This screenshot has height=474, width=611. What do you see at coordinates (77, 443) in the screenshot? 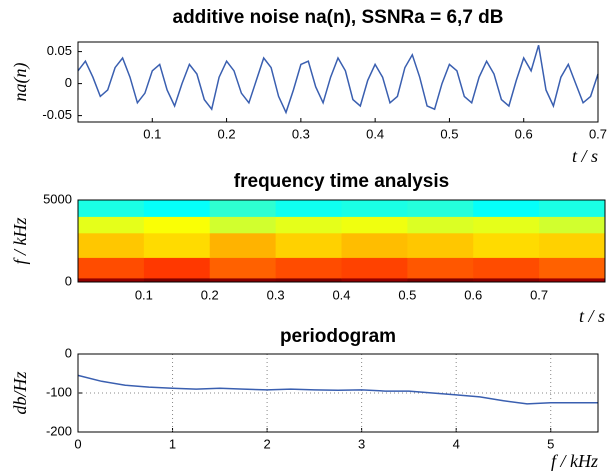
I see `x-tick-label: 0` at bounding box center [77, 443].